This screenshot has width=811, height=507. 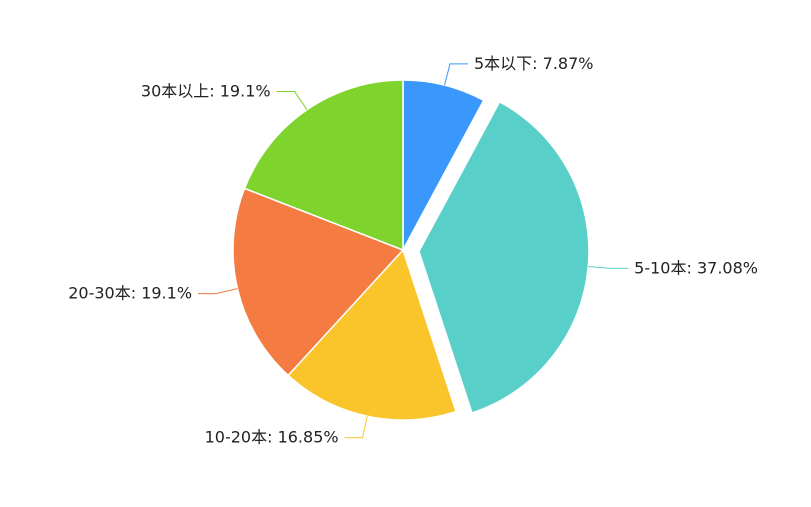 I want to click on slice-value: 7.87%, so click(x=568, y=62).